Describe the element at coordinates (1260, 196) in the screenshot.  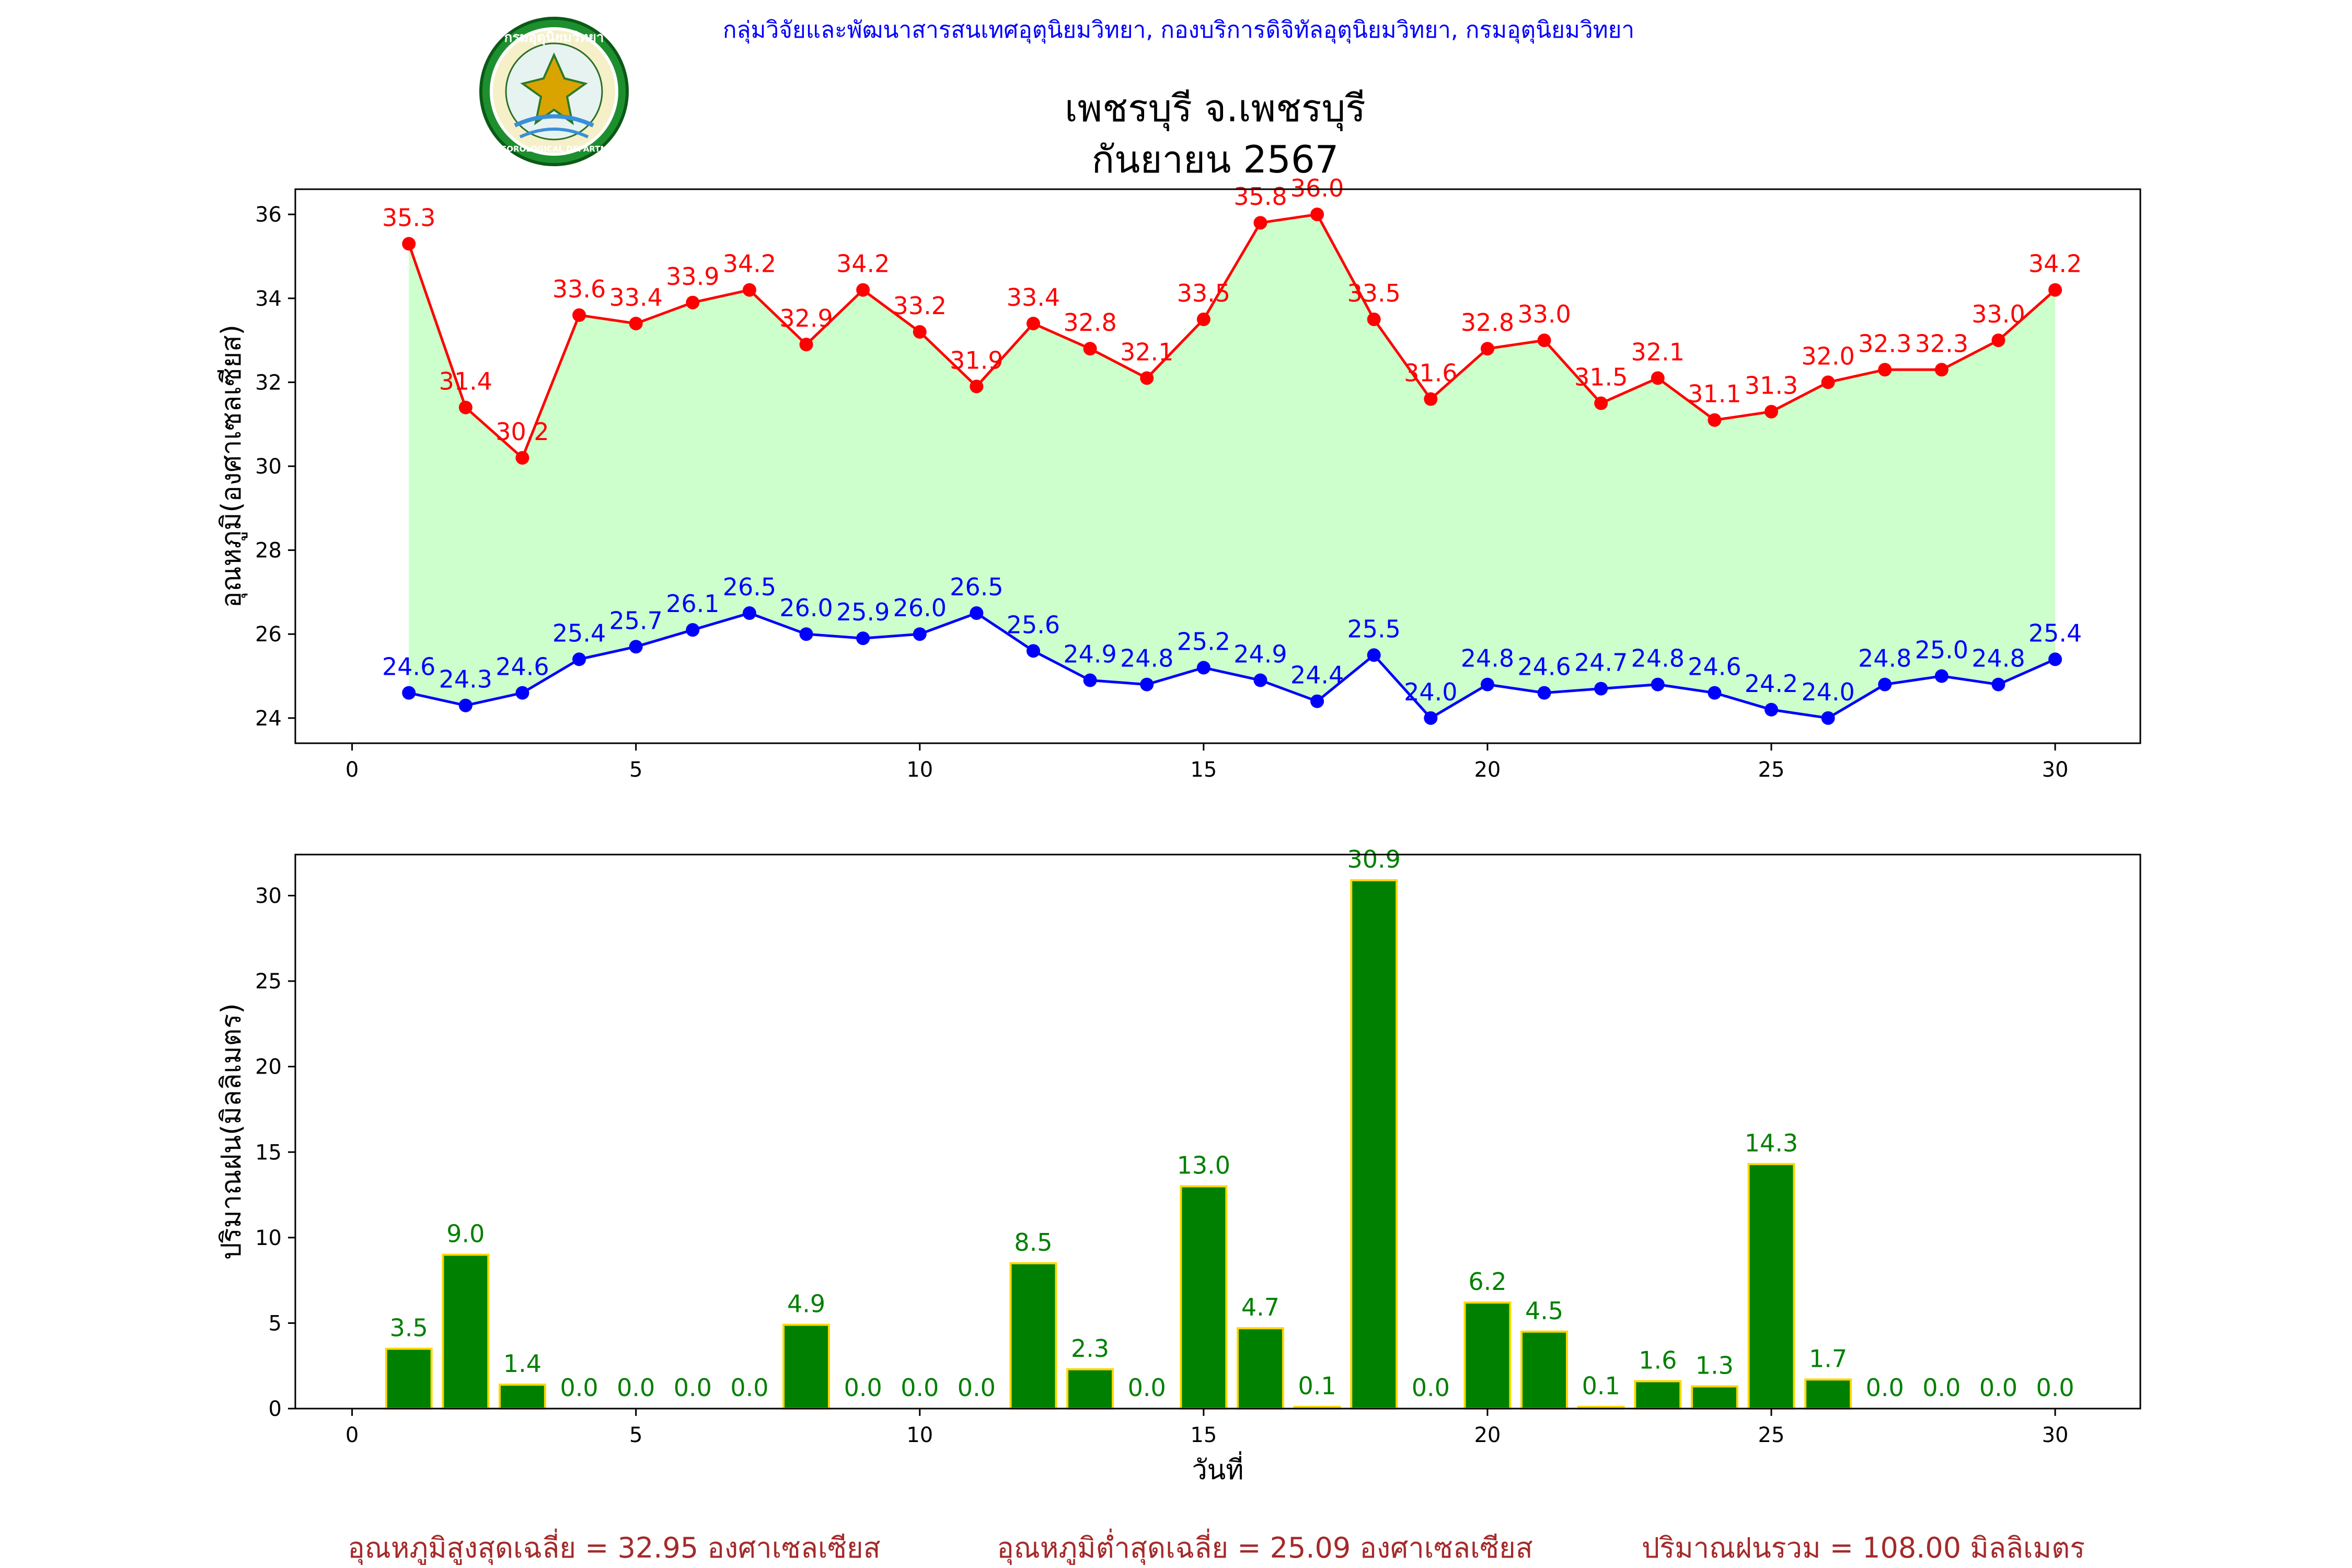
I see `max-temp-data-label: 35.8` at that location.